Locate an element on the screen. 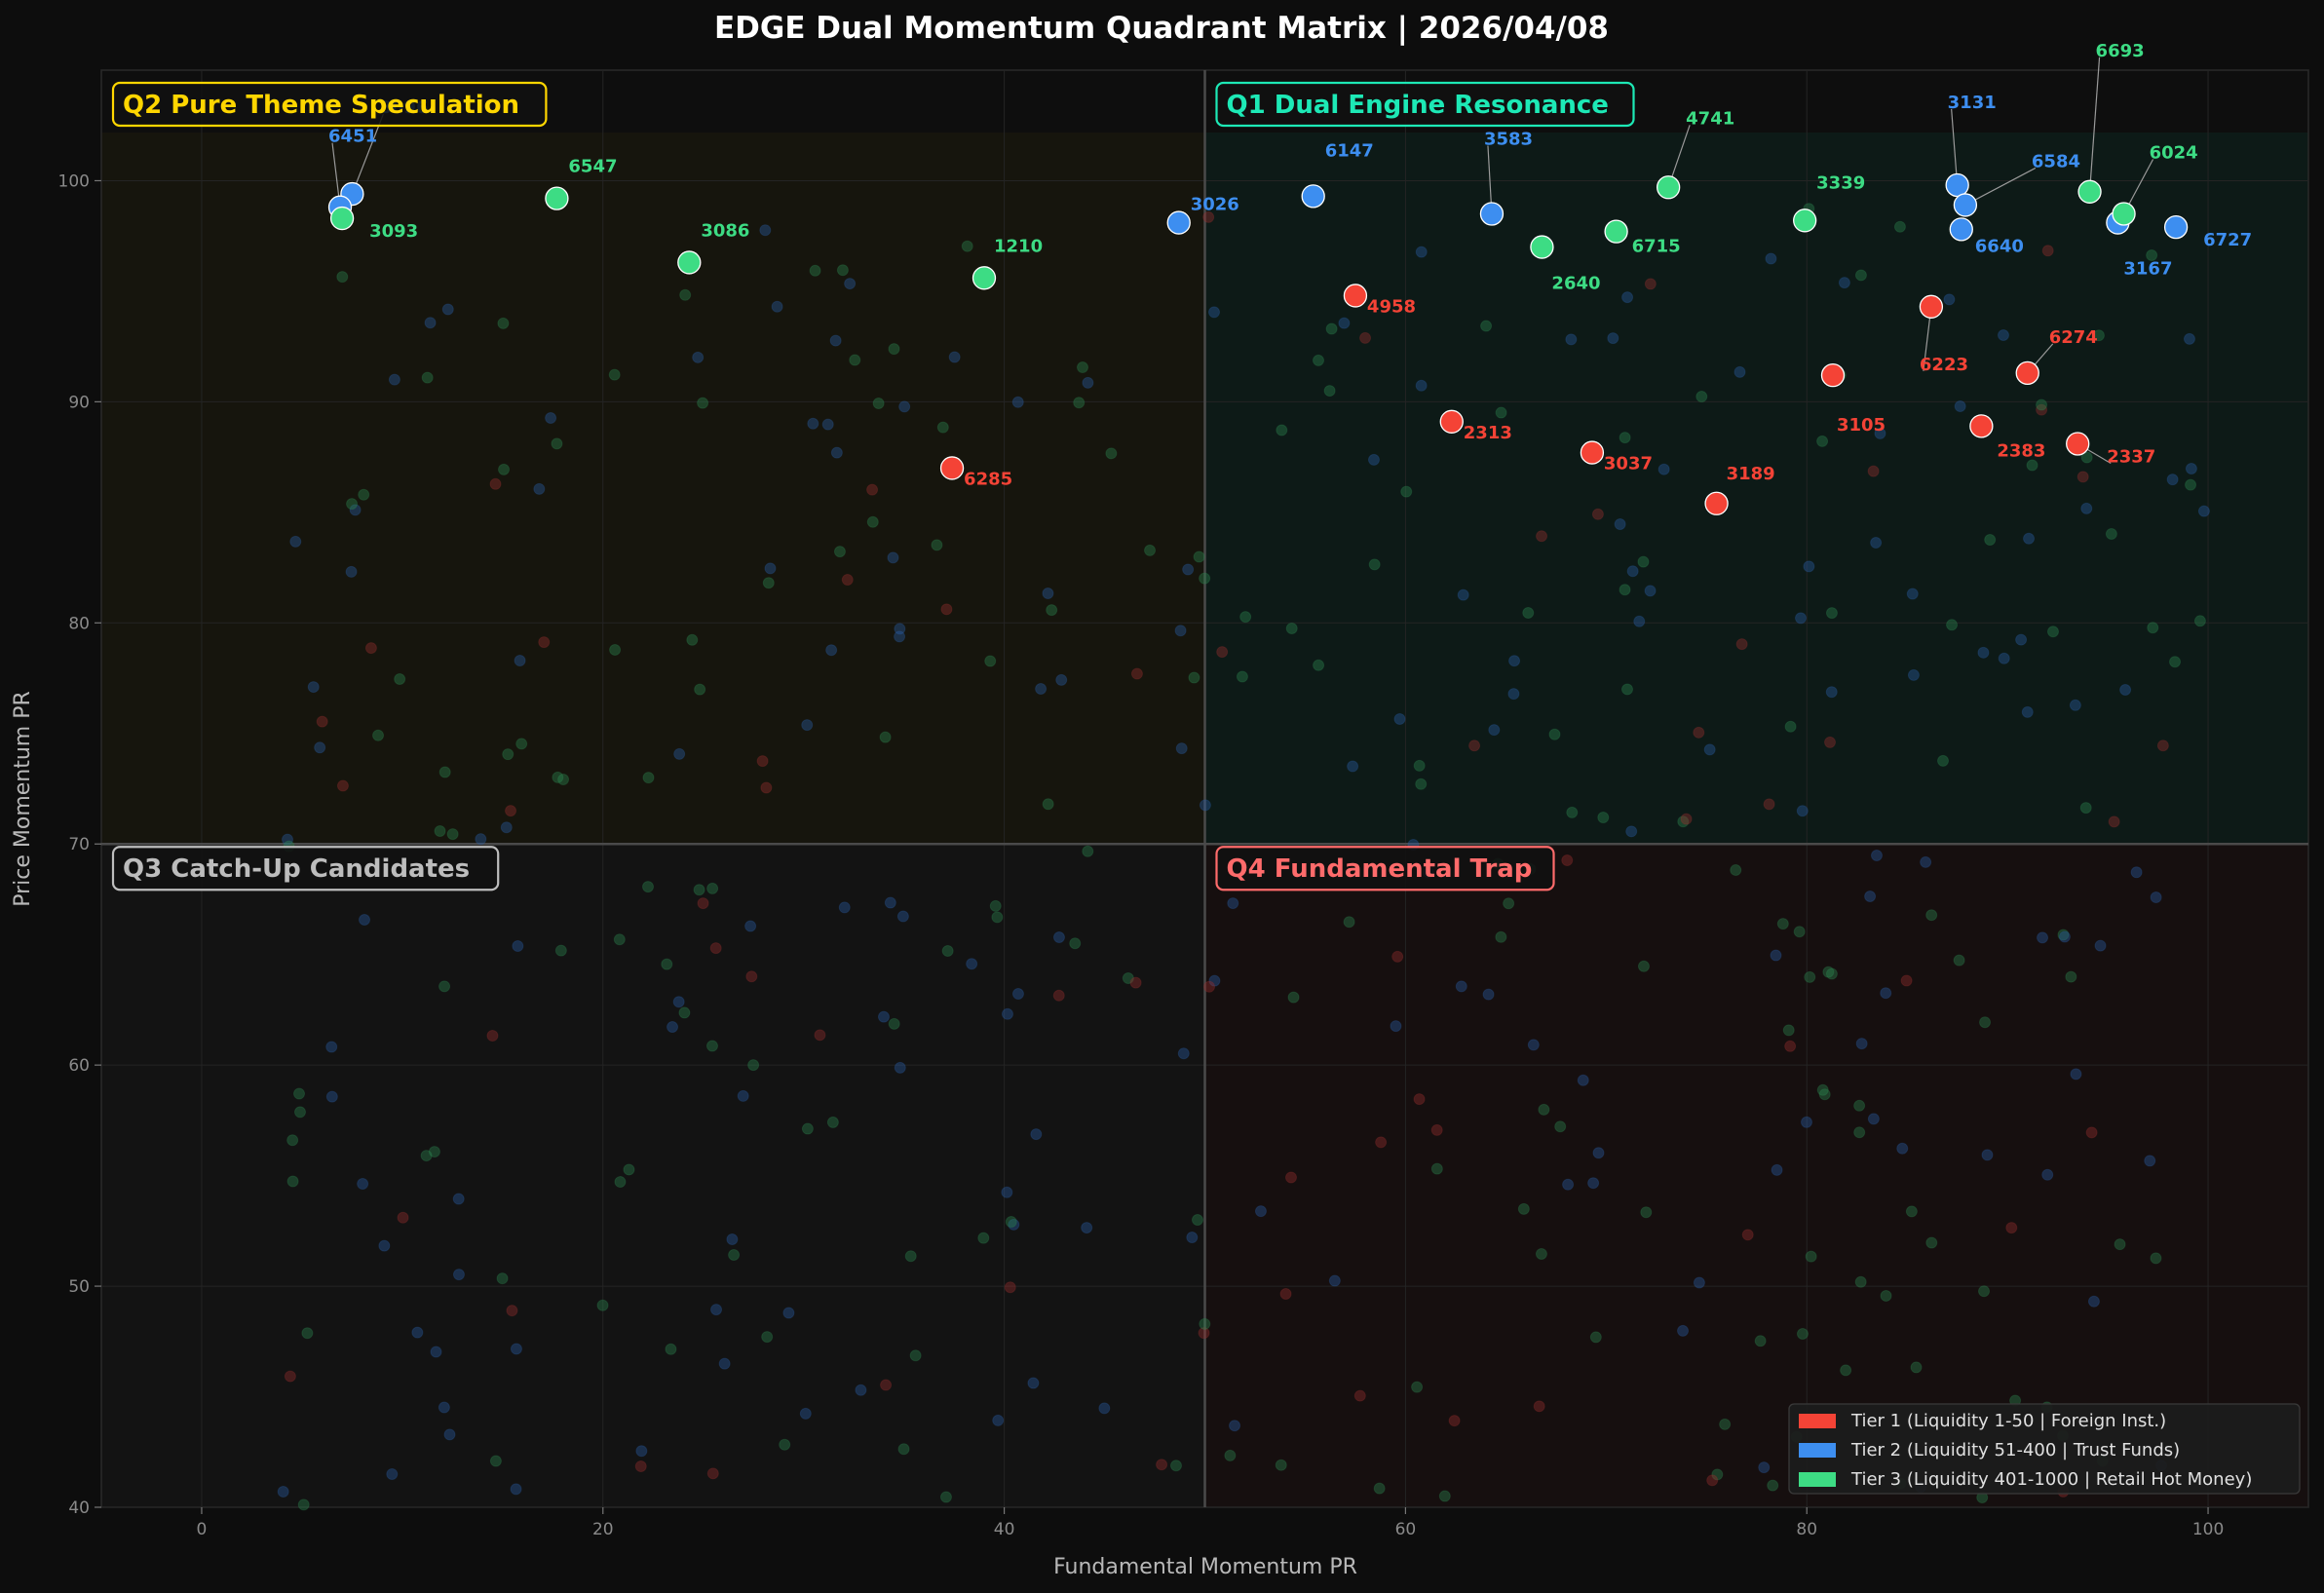 This screenshot has height=1593, width=2324. point-label-3339: 3339 is located at coordinates (1841, 182).